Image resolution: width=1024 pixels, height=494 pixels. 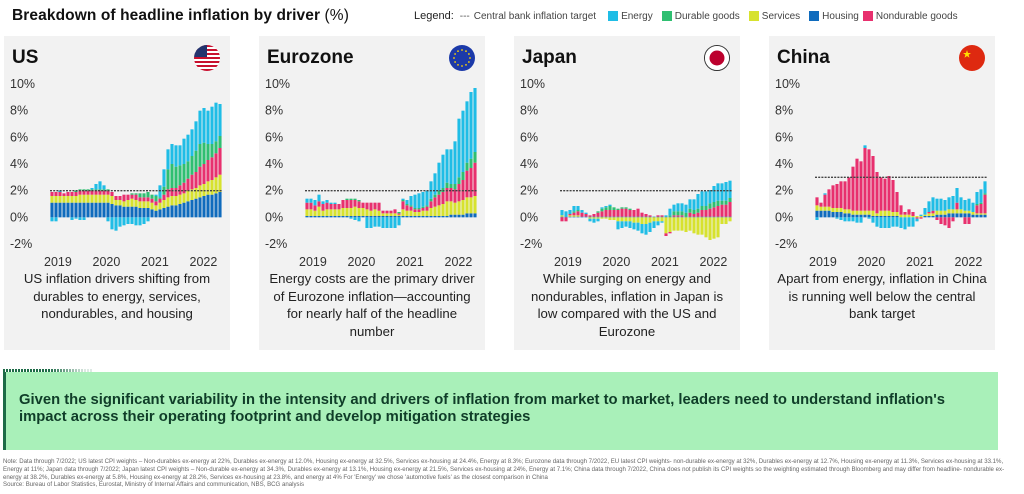 What do you see at coordinates (529, 217) in the screenshot?
I see `y-tick-label: 0%` at bounding box center [529, 217].